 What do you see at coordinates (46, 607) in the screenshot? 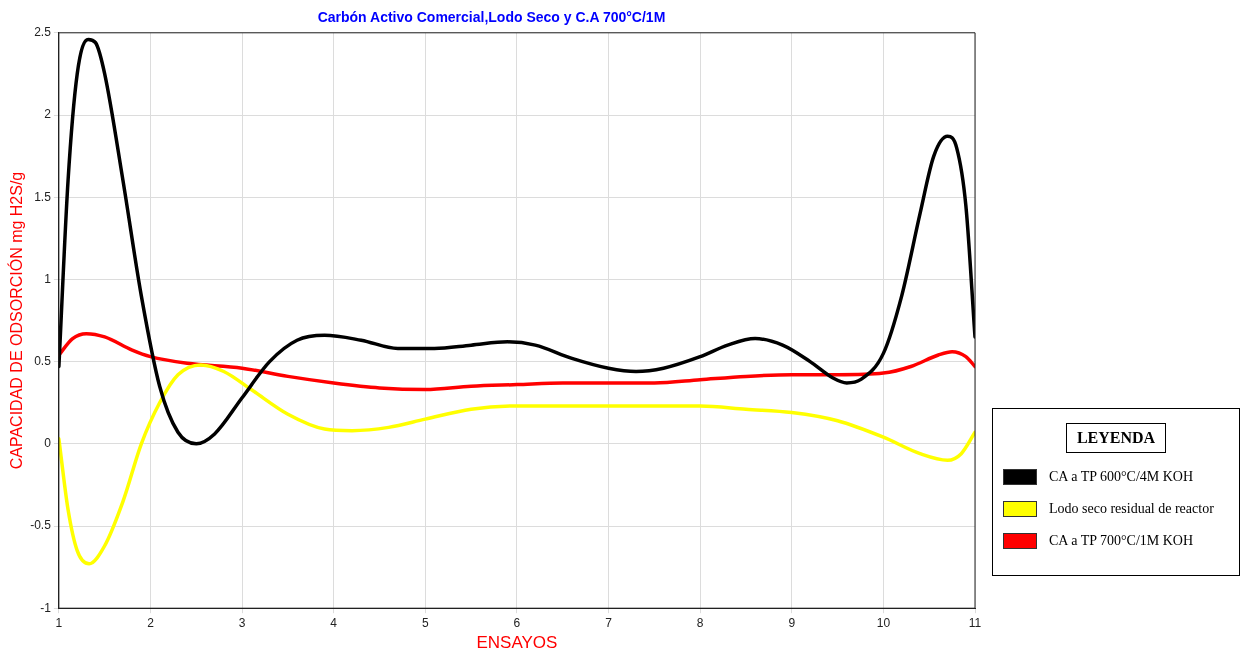
I see `y-tick-label: -1` at bounding box center [46, 607].